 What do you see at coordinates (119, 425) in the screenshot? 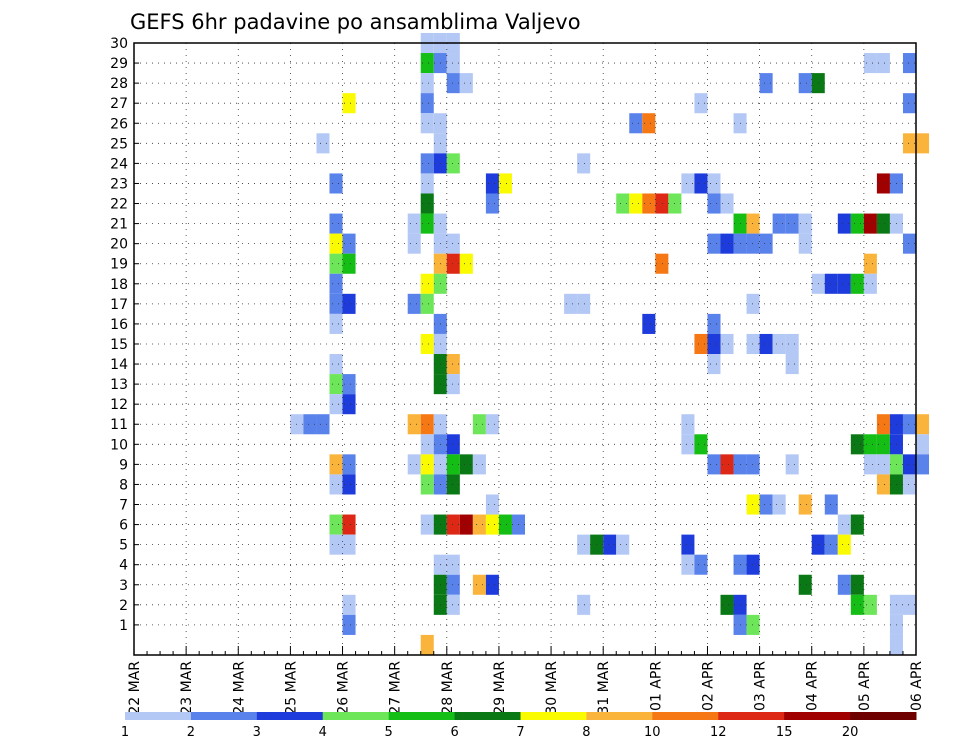
I see `y-tick-label: 11` at bounding box center [119, 425].